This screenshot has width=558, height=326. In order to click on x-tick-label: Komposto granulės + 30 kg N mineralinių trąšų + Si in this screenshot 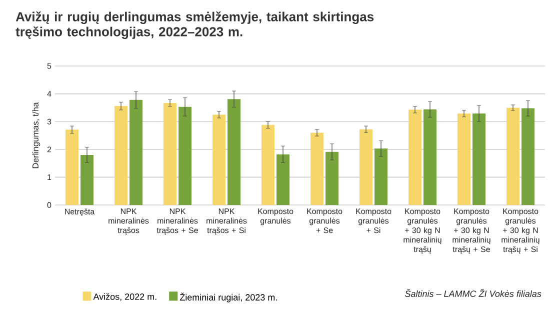, I will do `click(521, 231)`.